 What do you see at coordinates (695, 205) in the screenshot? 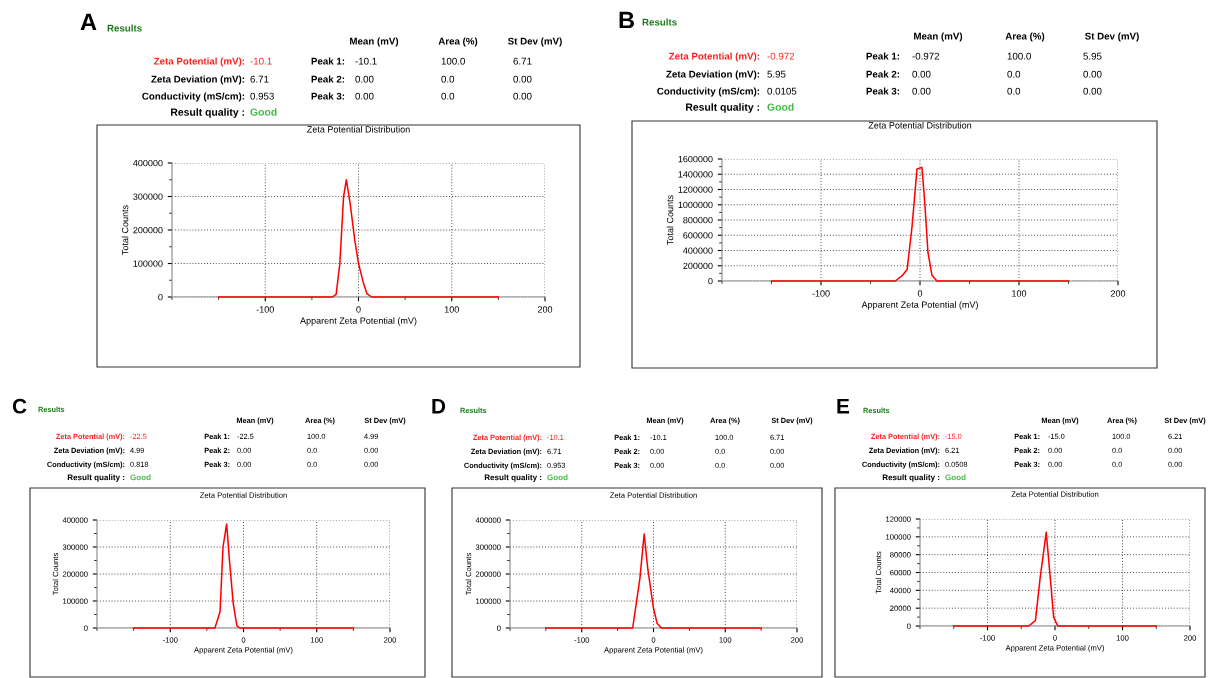
I see `y-tick-label: 1000000` at bounding box center [695, 205].